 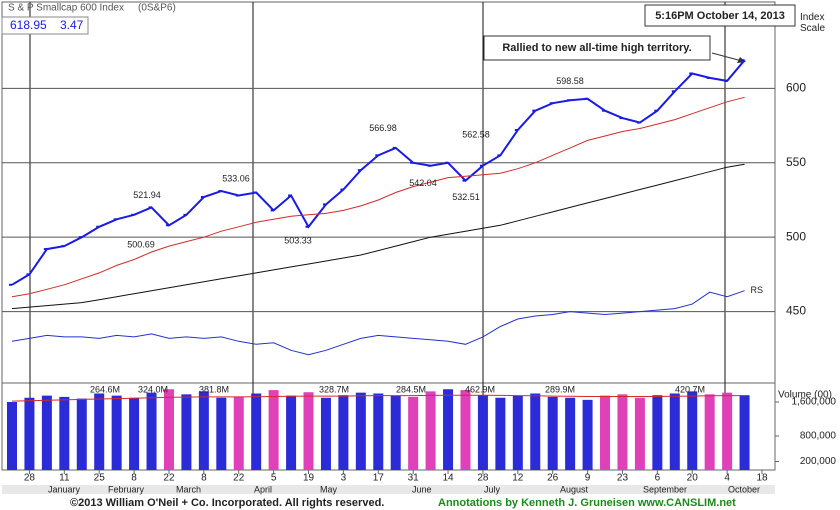 I want to click on volume-axis-label: Volume (00), so click(x=805, y=395).